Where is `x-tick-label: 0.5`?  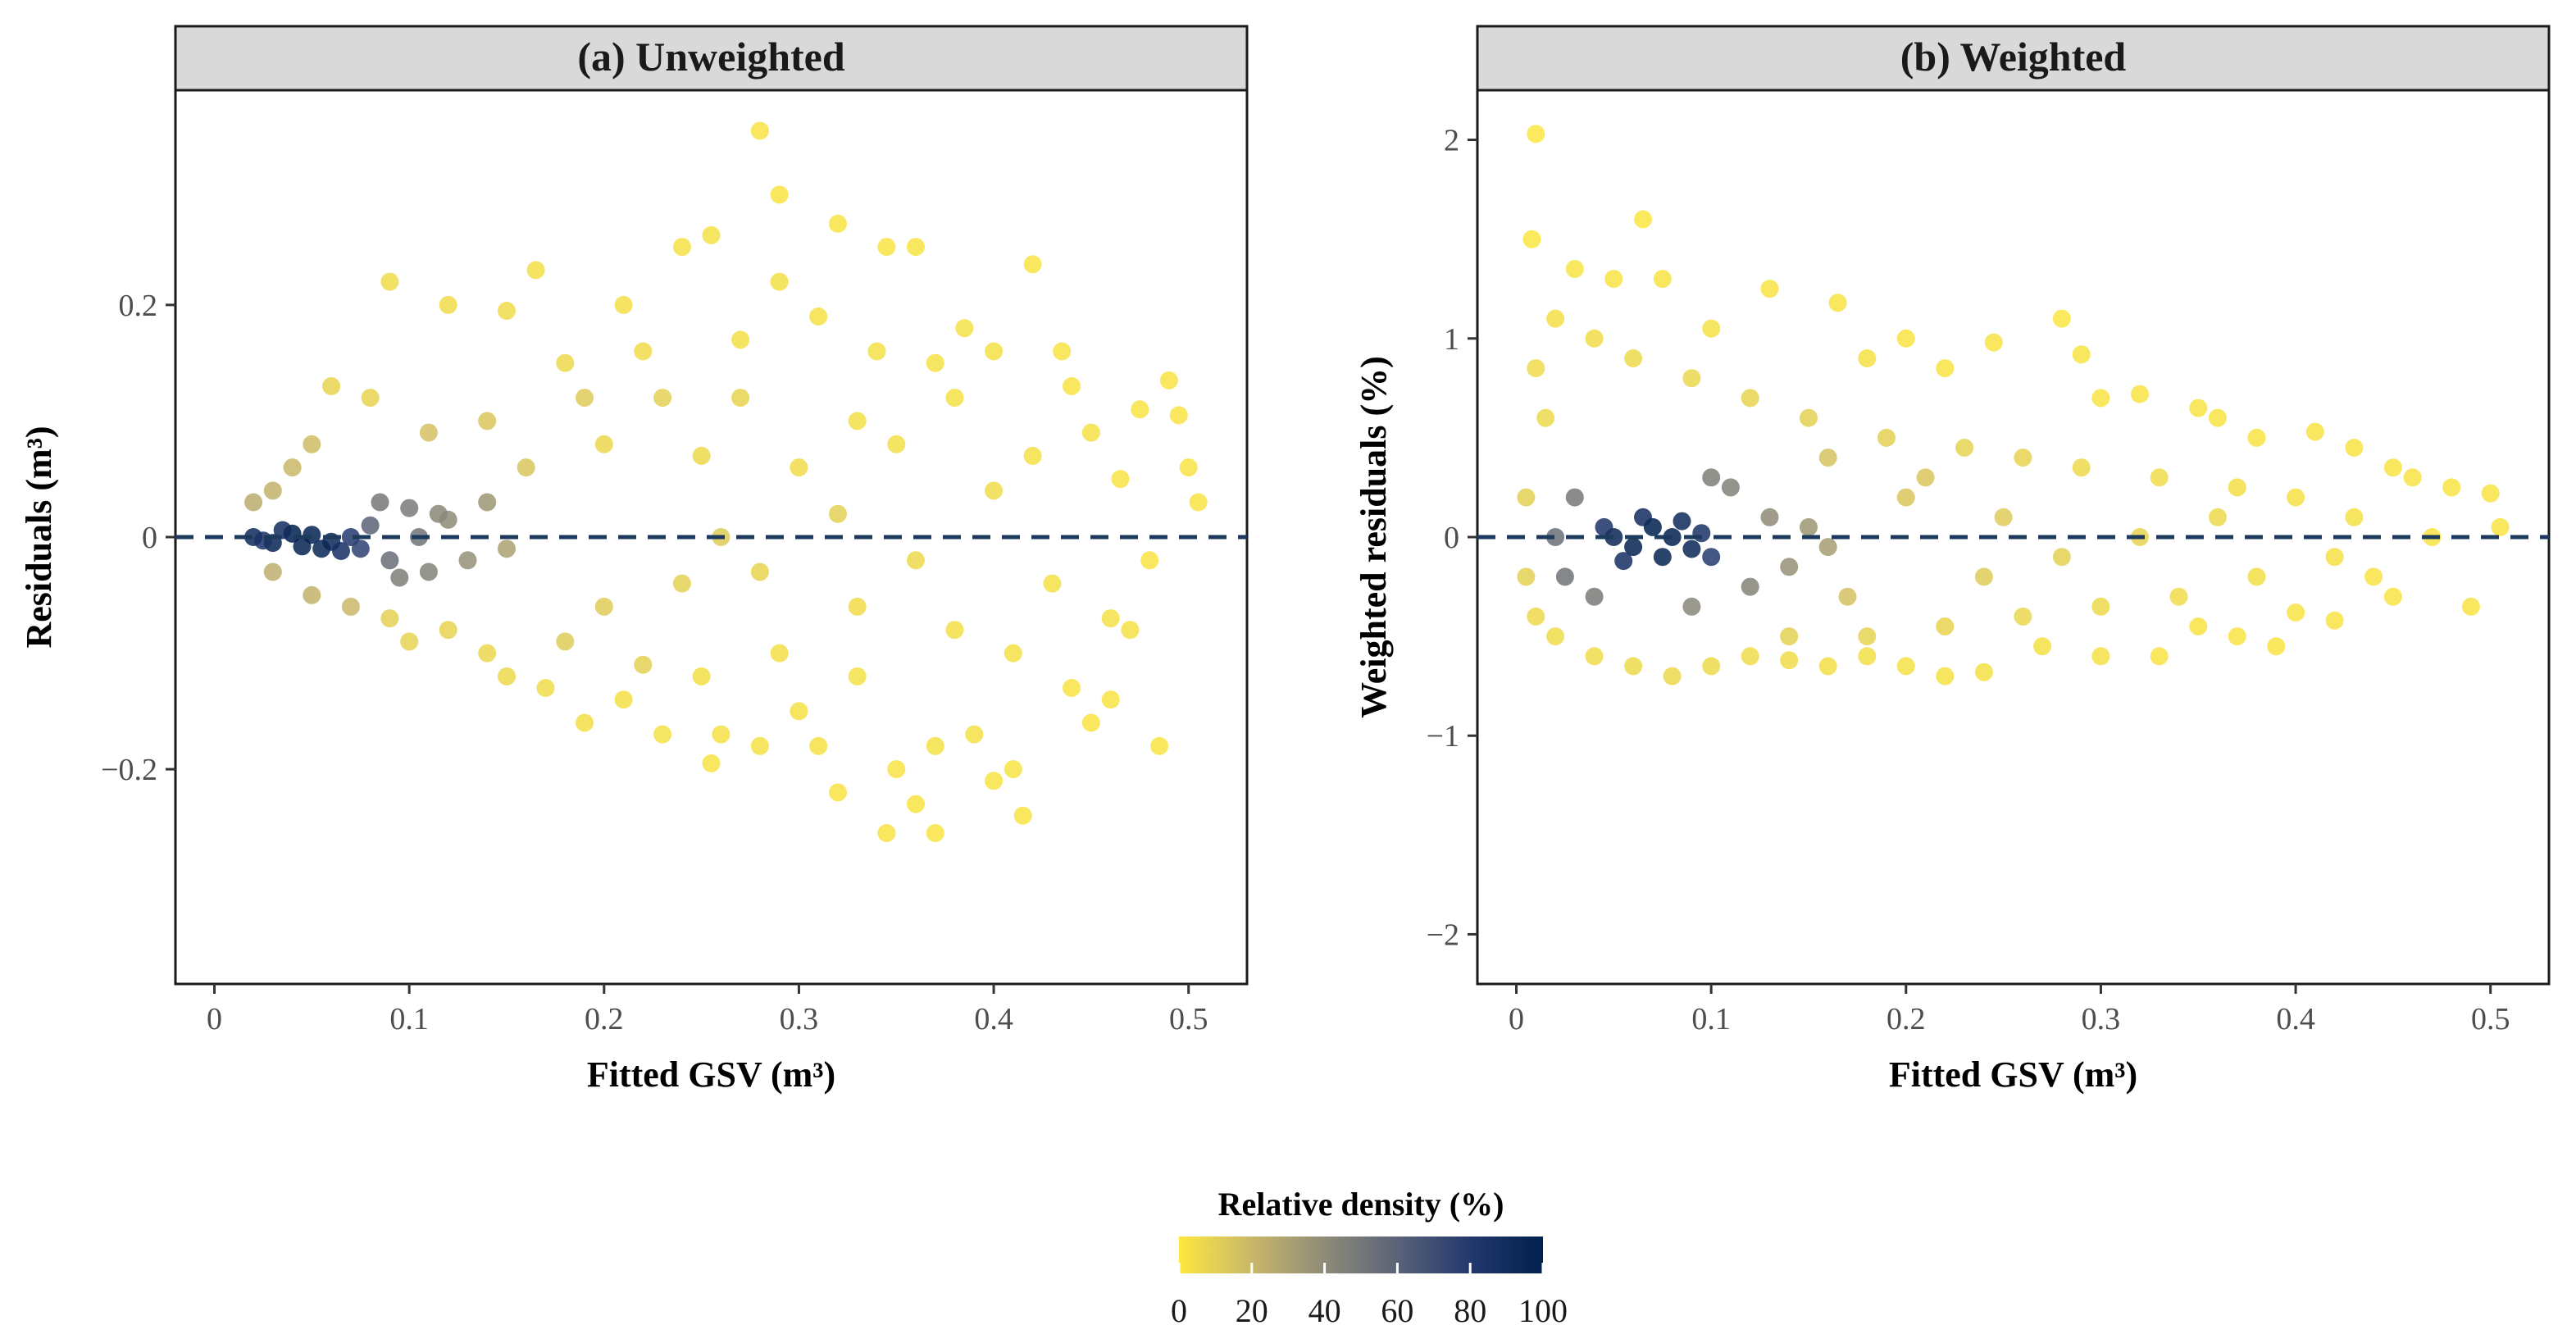 x-tick-label: 0.5 is located at coordinates (2490, 1019).